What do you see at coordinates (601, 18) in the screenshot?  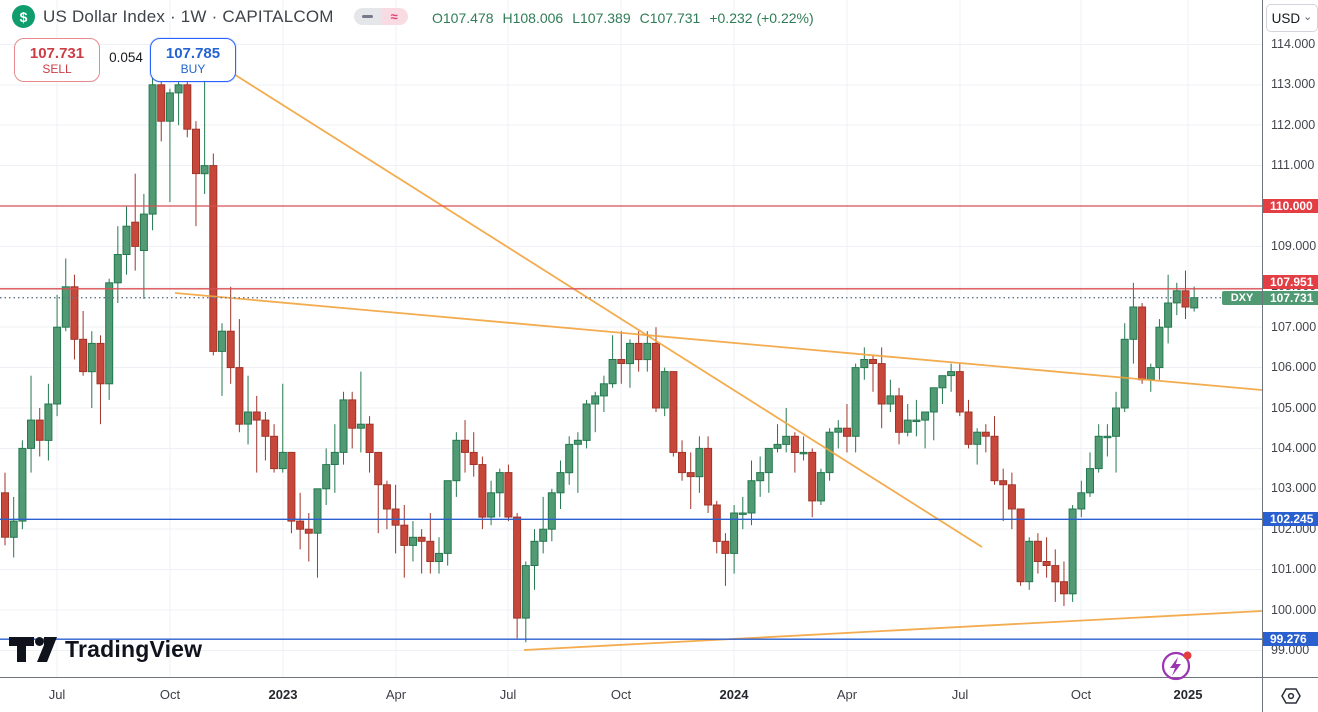 I see `ohlc-low: L107.389` at bounding box center [601, 18].